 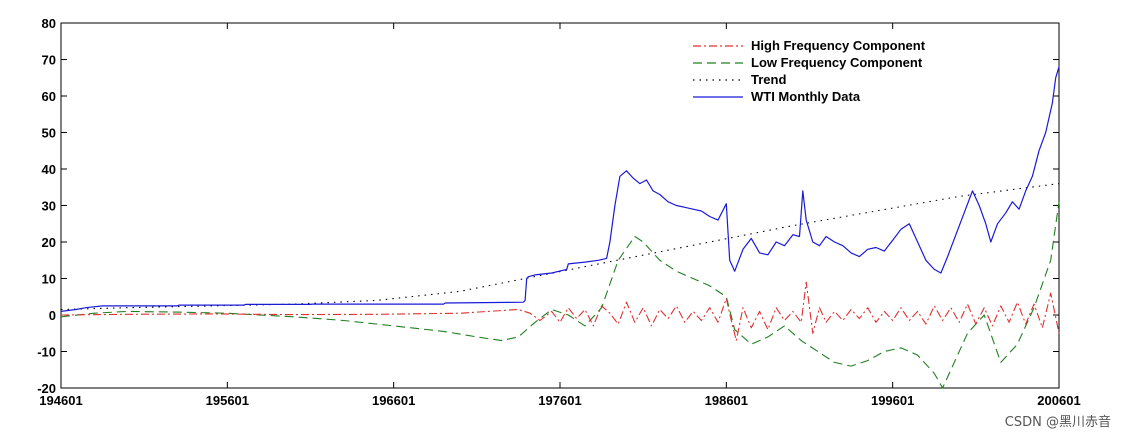 What do you see at coordinates (227, 400) in the screenshot?
I see `x-tick-label: 195601` at bounding box center [227, 400].